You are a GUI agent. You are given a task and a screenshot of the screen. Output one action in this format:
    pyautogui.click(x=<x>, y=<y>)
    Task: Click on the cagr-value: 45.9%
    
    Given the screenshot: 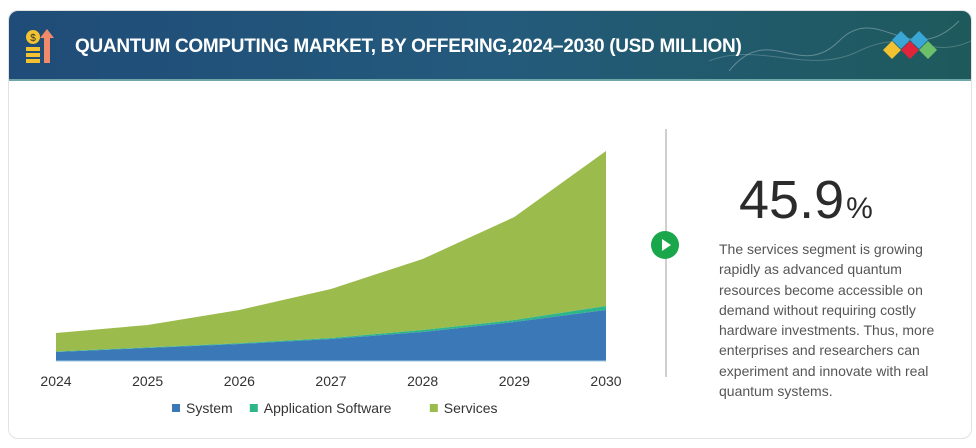 What is the action you would take?
    pyautogui.click(x=806, y=200)
    